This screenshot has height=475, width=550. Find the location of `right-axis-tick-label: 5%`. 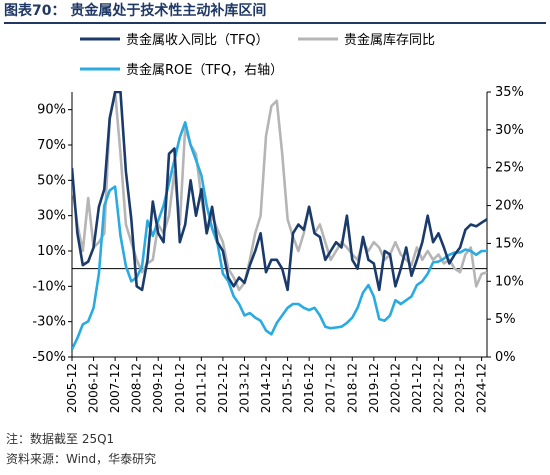

right-axis-tick-label: 5% is located at coordinates (505, 319).